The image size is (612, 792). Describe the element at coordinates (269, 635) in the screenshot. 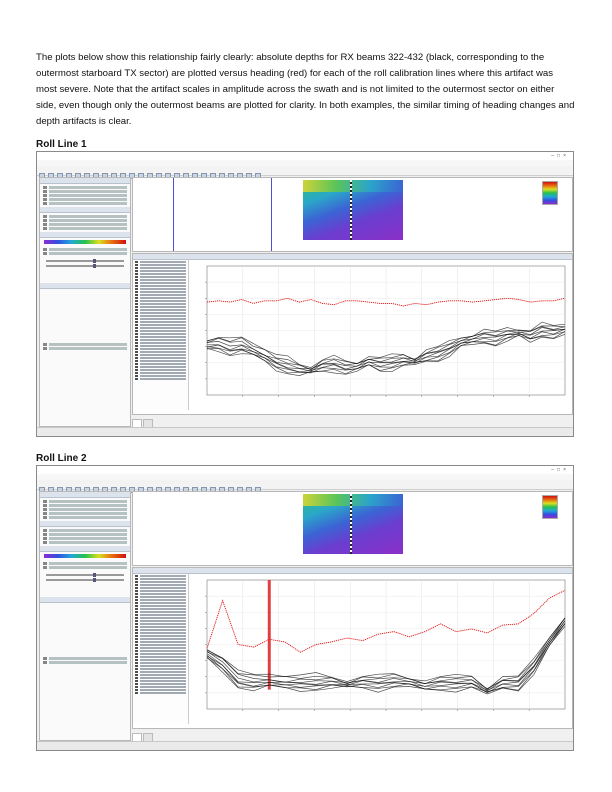

I see `data-spike-marker` at that location.